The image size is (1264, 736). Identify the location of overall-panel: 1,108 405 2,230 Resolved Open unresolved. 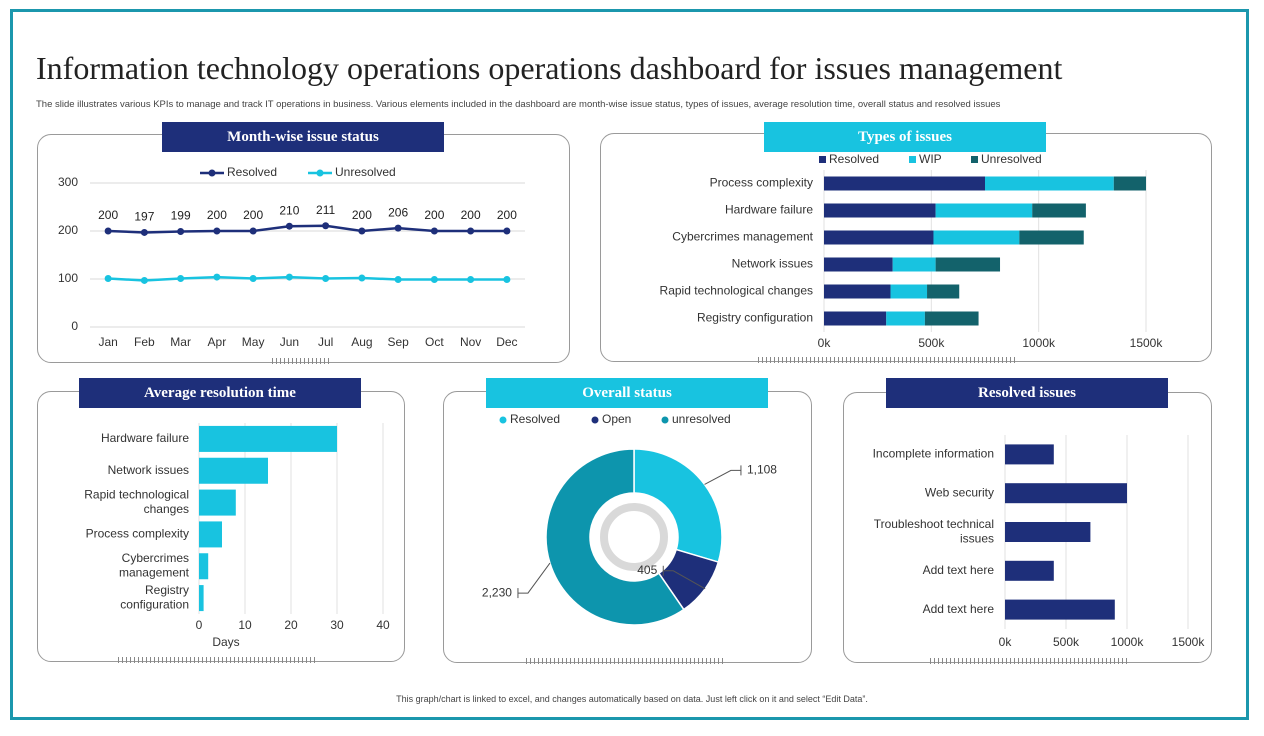
(627, 527).